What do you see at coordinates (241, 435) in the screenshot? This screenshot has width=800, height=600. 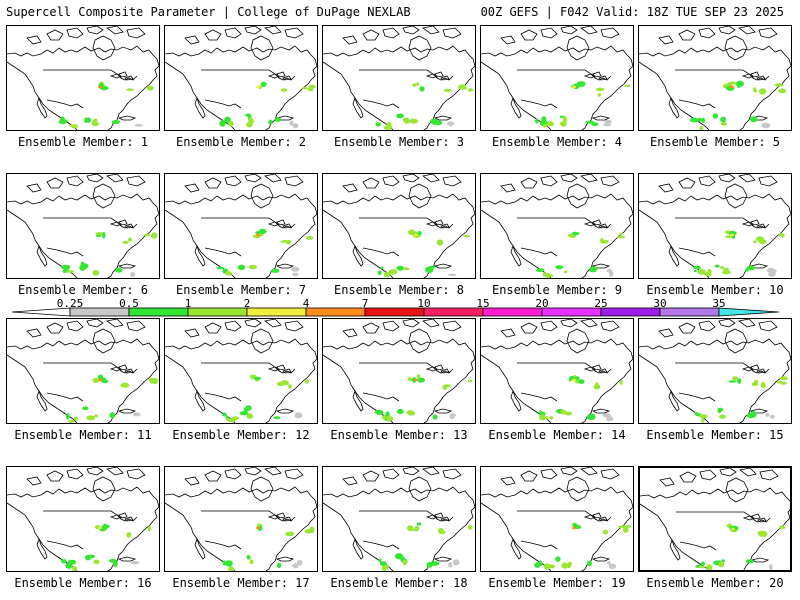 I see `ensemble-member-label: Ensemble Member: 12` at bounding box center [241, 435].